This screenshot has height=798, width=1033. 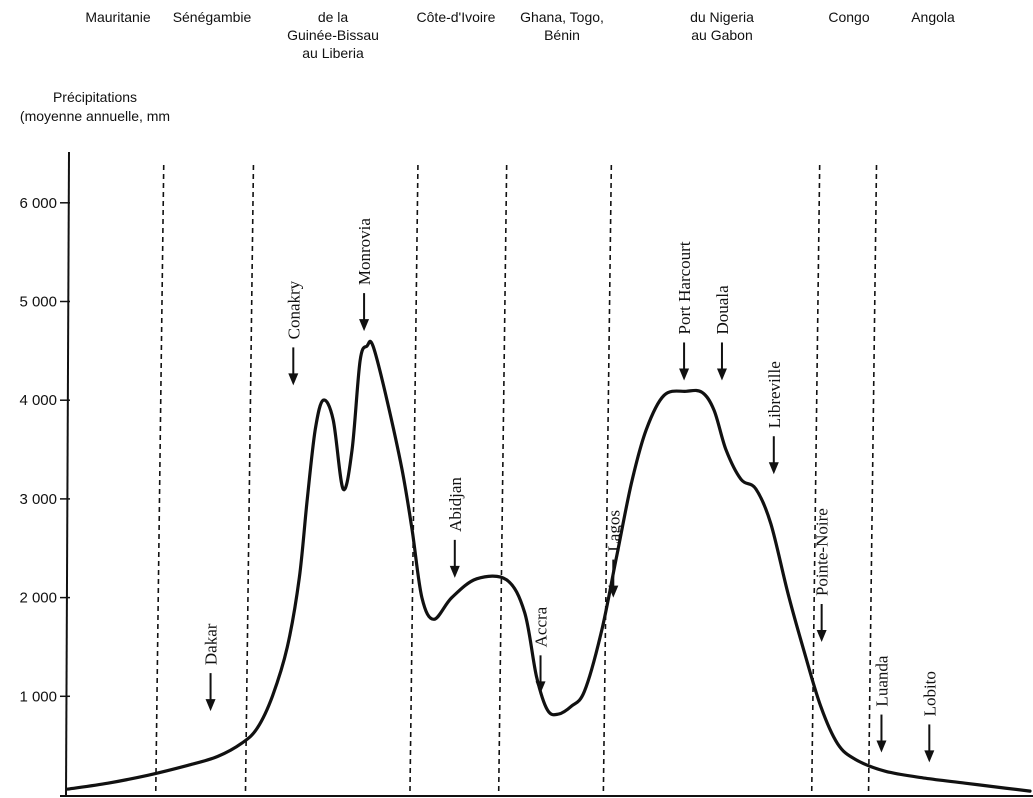 I want to click on y-tick-label: 1 000, so click(x=38, y=696).